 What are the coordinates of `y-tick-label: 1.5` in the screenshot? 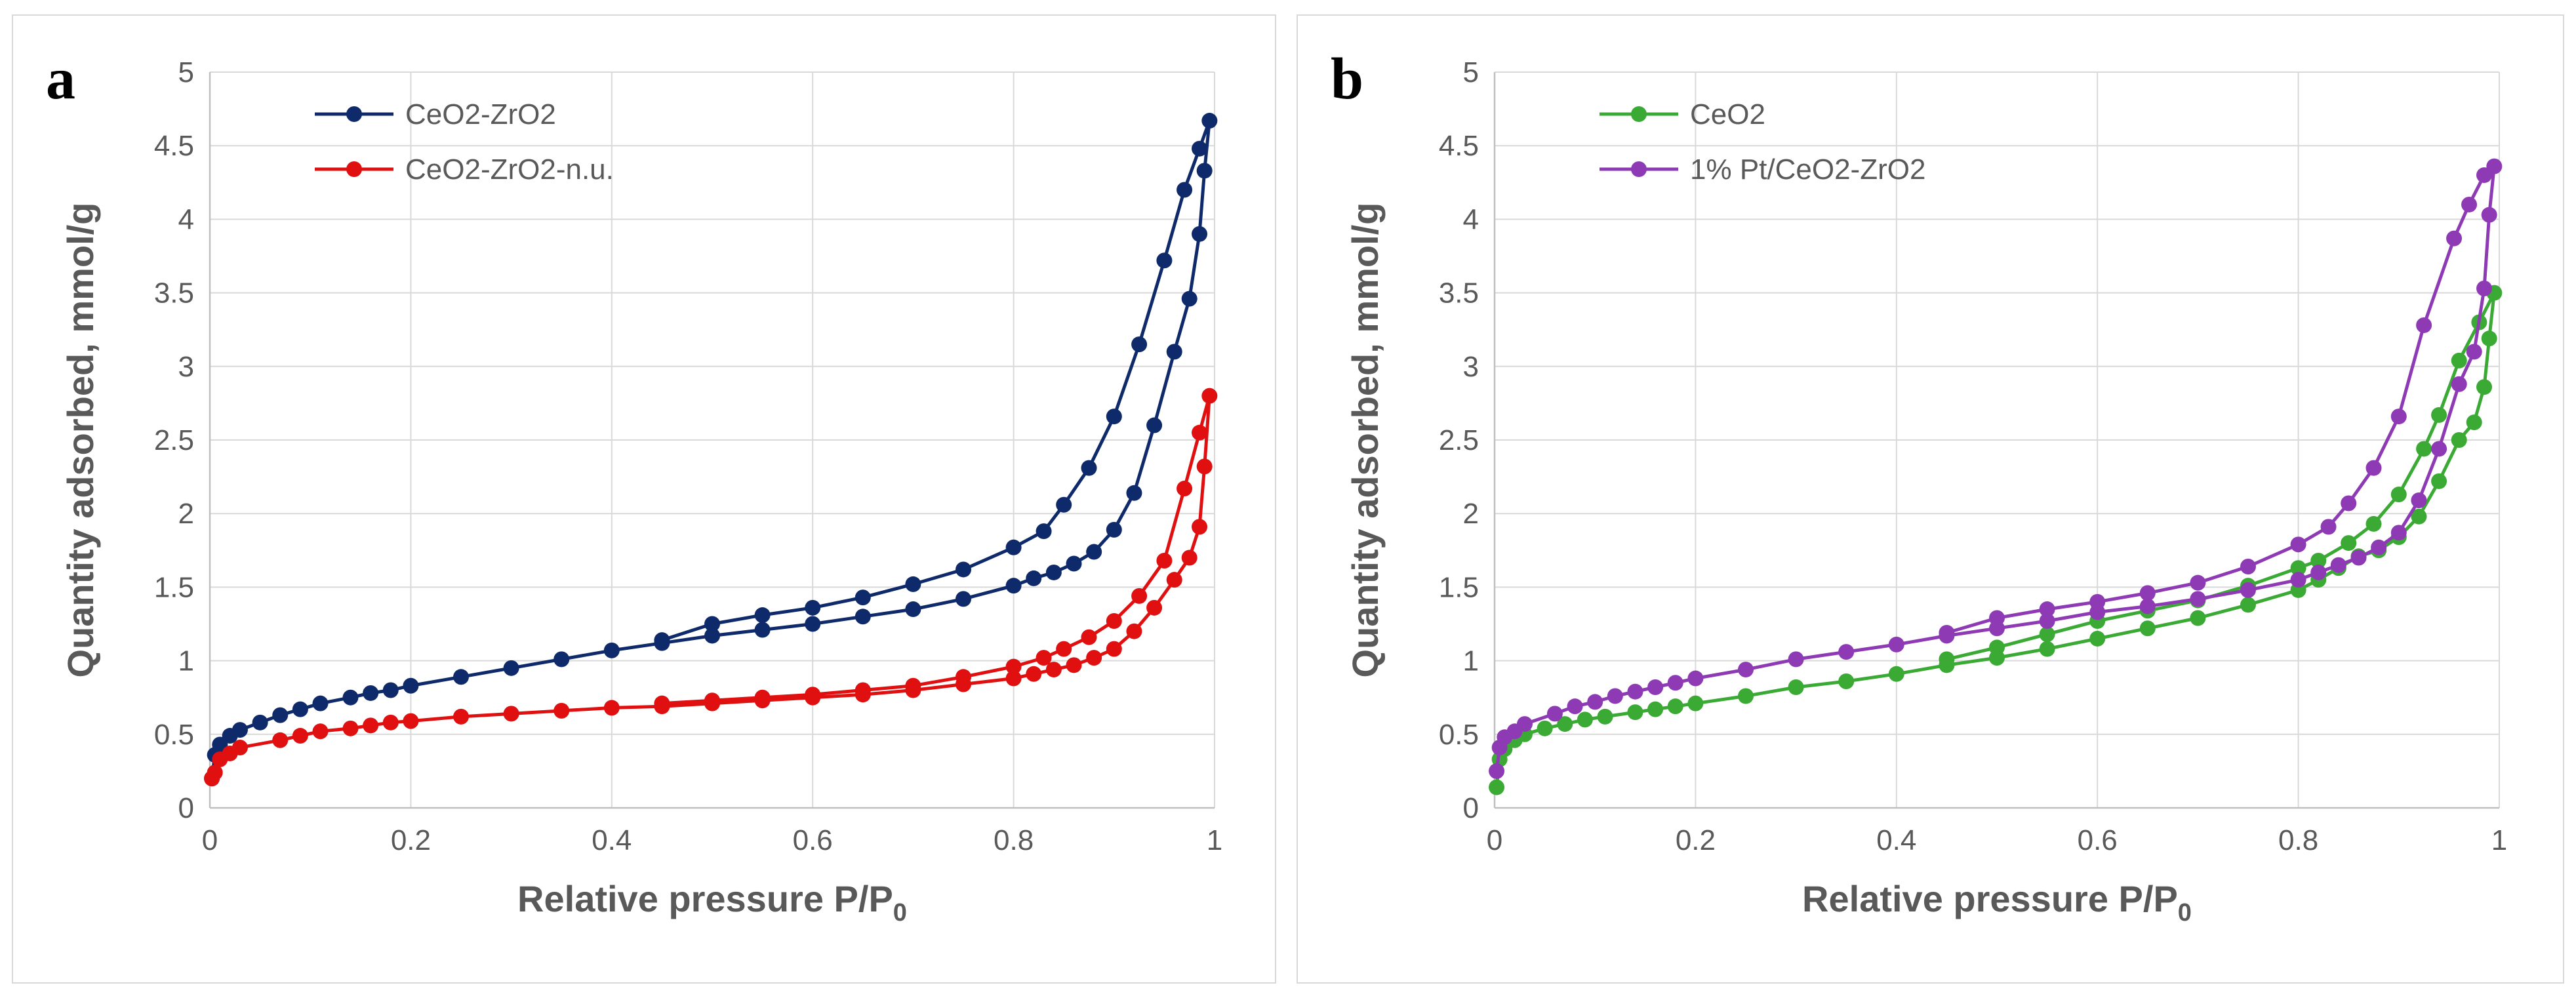 It's located at (1459, 587).